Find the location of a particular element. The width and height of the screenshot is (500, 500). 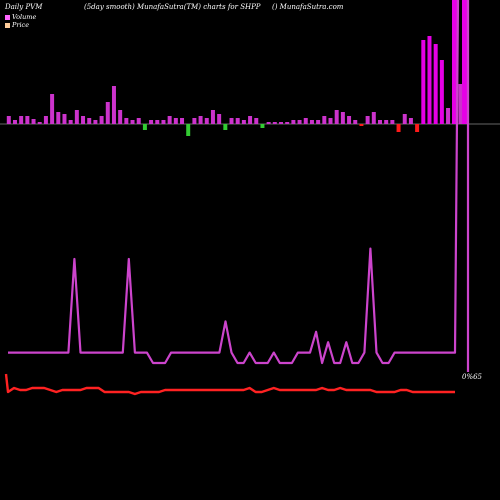

legend-item-volume: Volume is located at coordinates (20, 17).